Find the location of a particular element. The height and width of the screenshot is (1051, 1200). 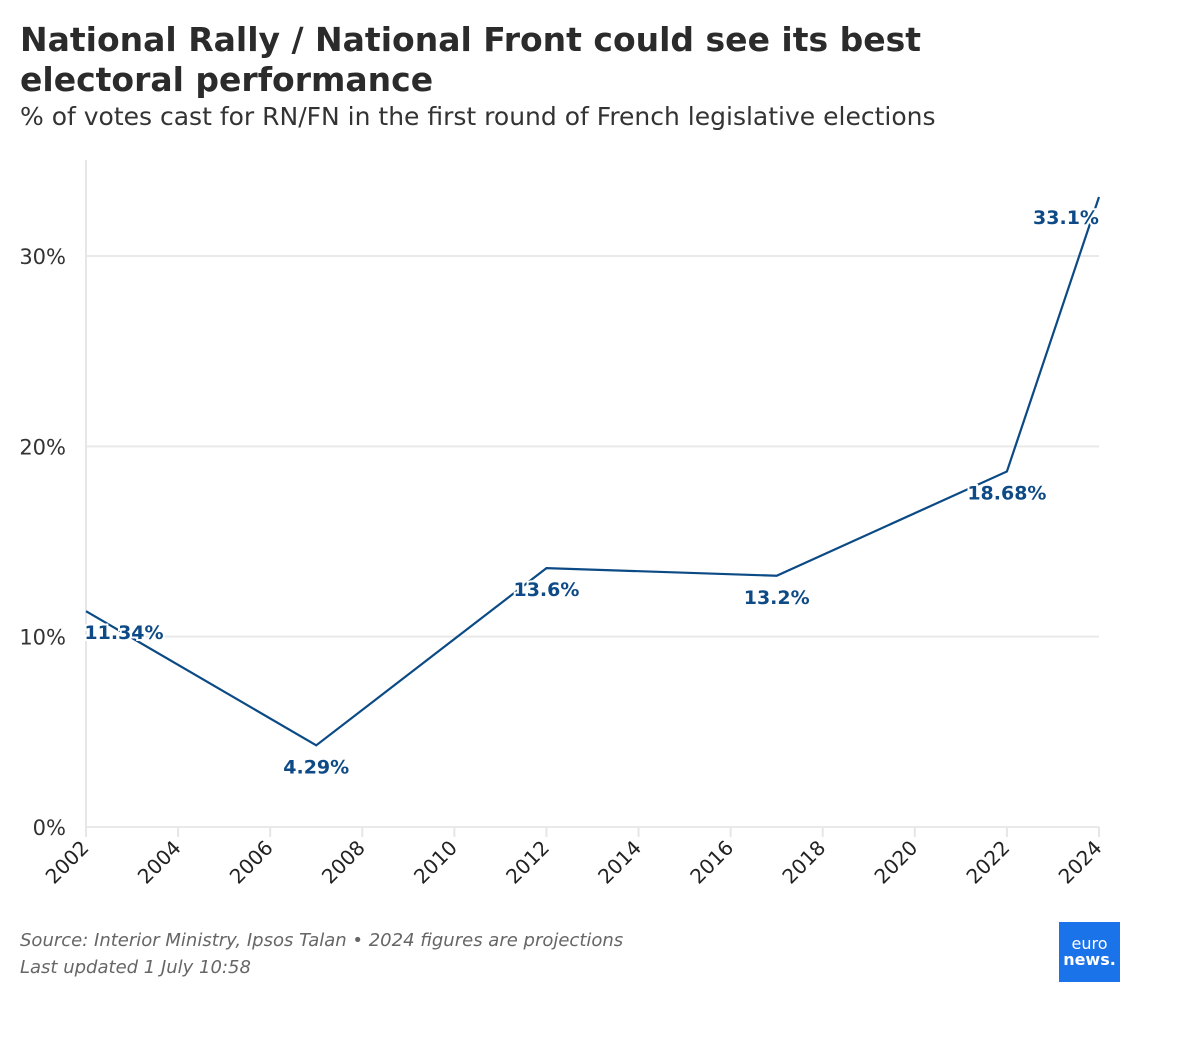

x-tick-label: 2004 is located at coordinates (159, 862).